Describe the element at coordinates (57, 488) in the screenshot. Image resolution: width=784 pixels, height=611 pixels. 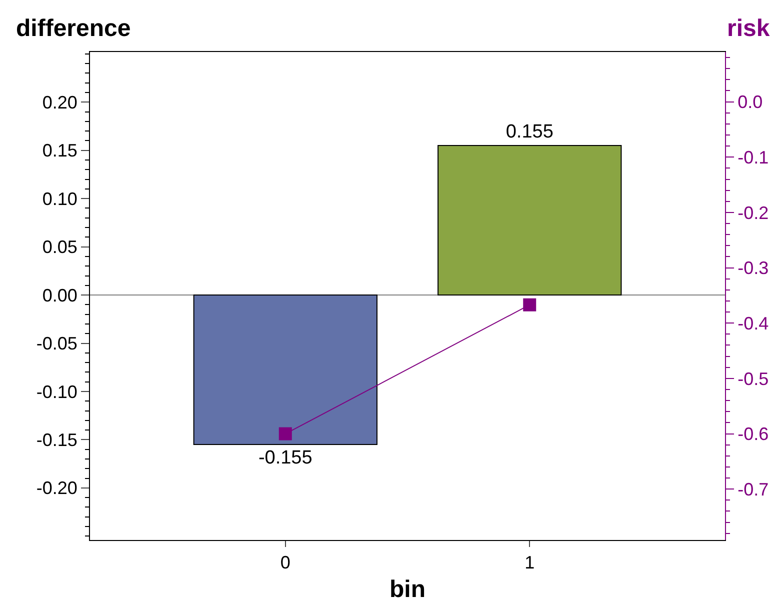
I see `y-tick-label: -0.20` at that location.